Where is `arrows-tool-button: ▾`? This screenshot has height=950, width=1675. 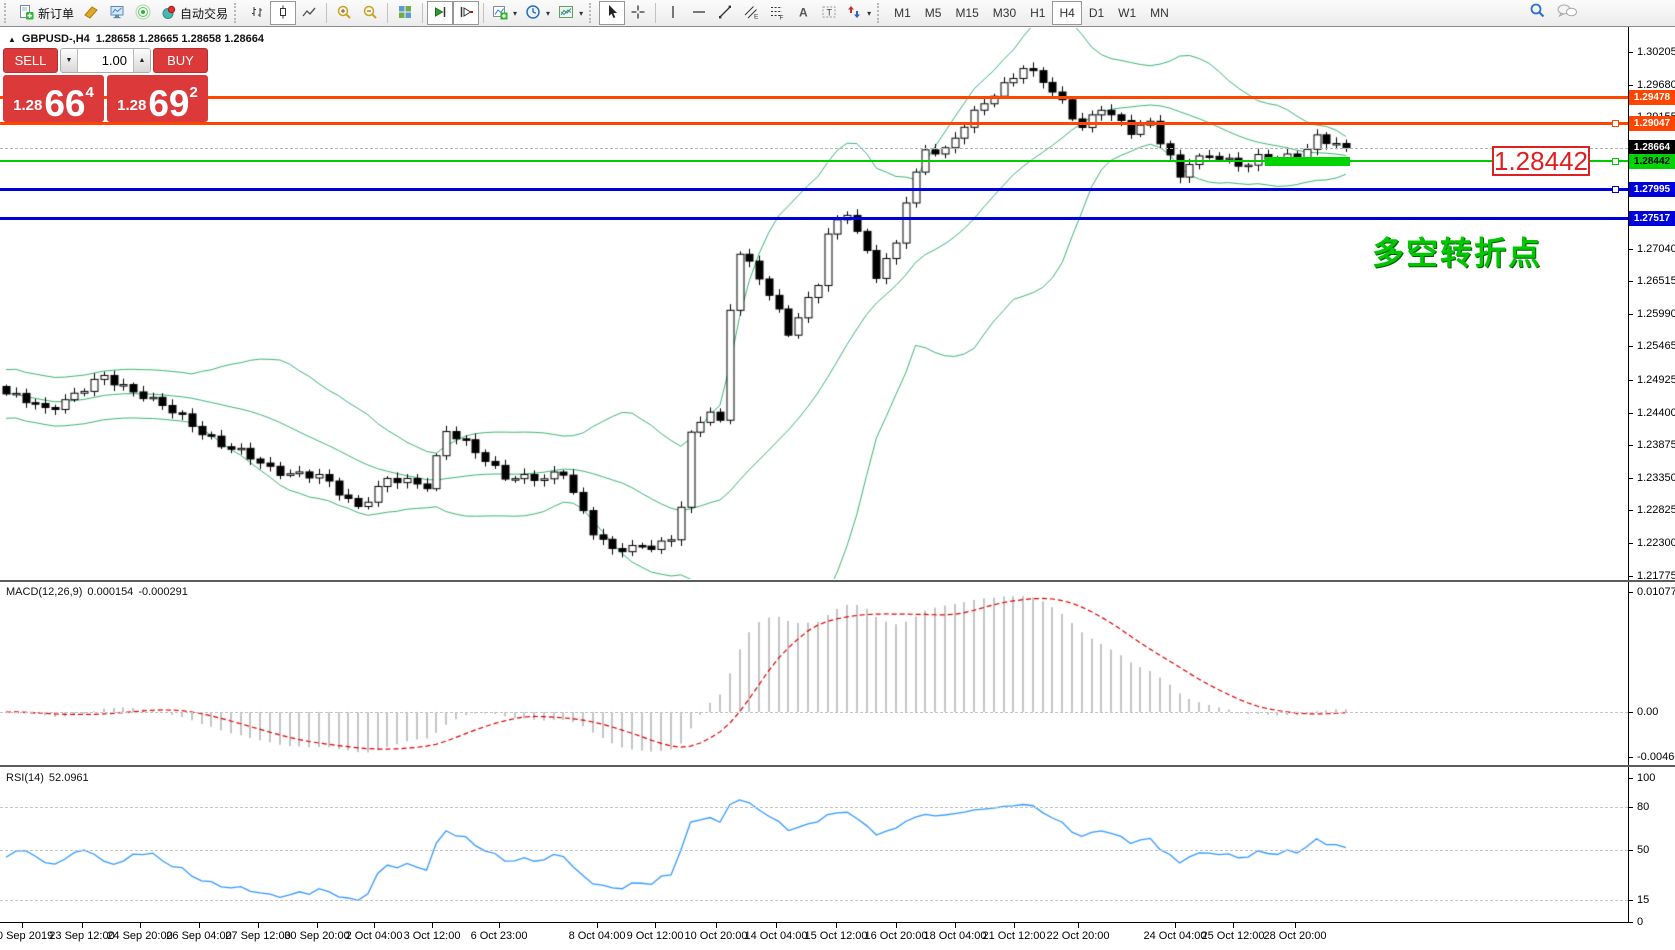
arrows-tool-button: ▾ is located at coordinates (858, 13).